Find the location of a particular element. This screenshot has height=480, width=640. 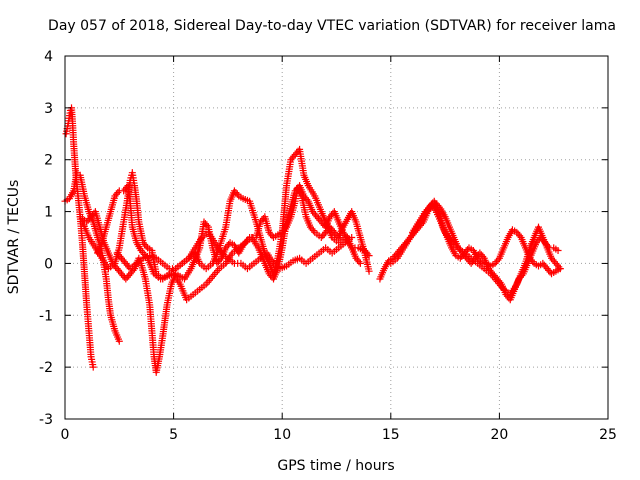

x-tick-label: 15 is located at coordinates (391, 435).